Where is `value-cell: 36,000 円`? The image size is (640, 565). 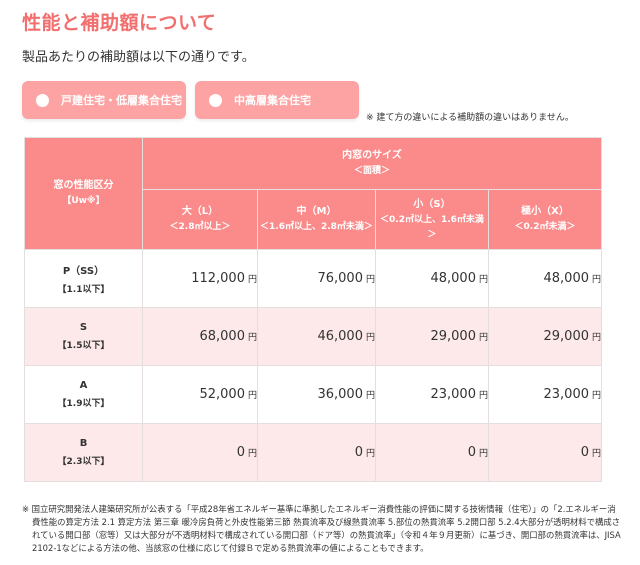 value-cell: 36,000 円 is located at coordinates (316, 394).